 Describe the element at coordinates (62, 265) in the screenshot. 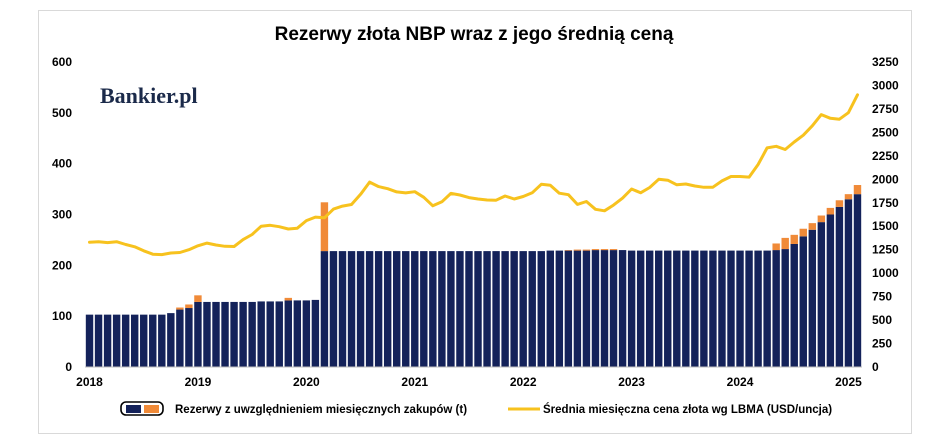

I see `left-tick-label: 200` at that location.